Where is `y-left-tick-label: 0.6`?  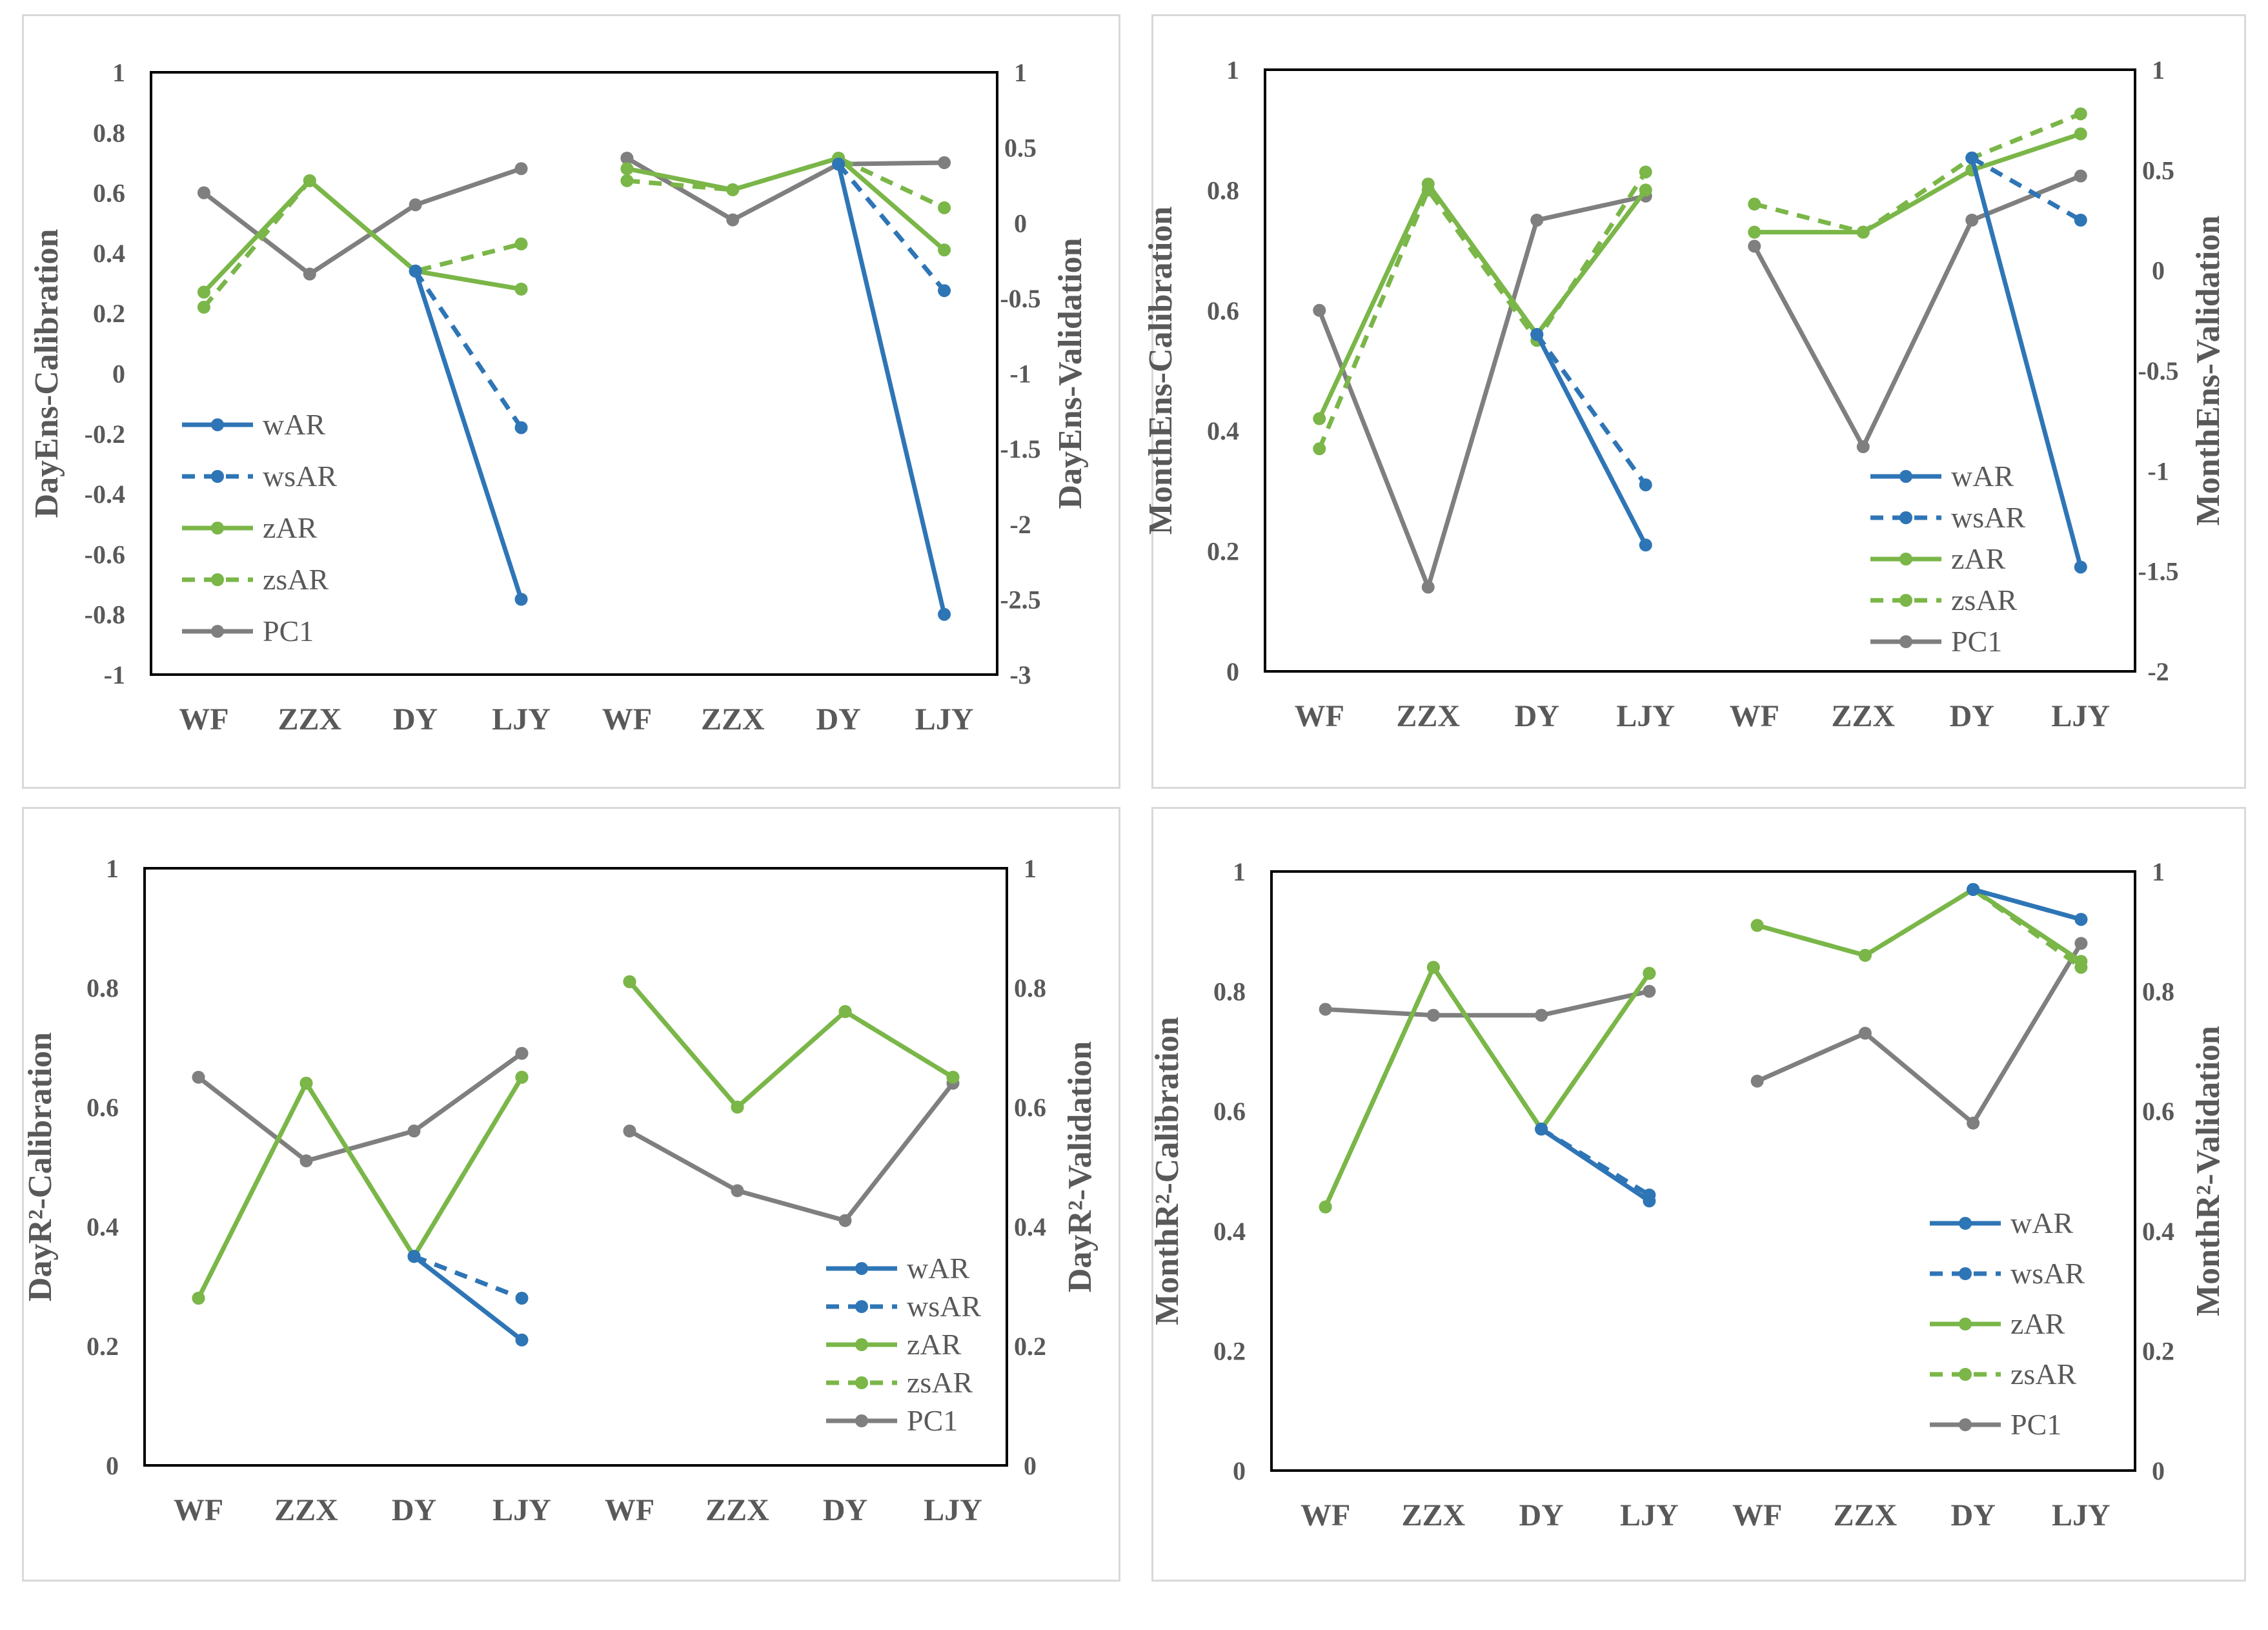
y-left-tick-label: 0.6 is located at coordinates (109, 193).